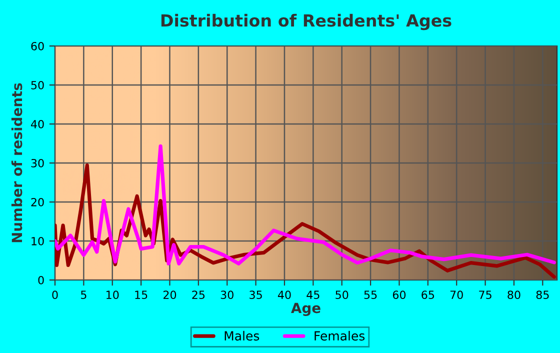 The width and height of the screenshot is (560, 353). I want to click on x-tick-label: 60, so click(399, 295).